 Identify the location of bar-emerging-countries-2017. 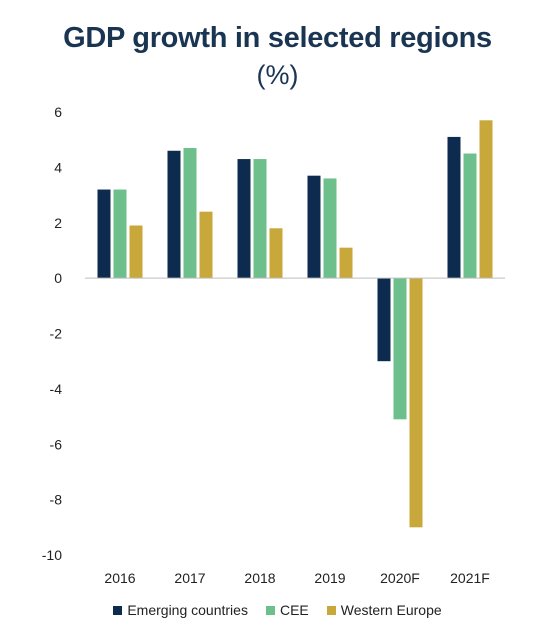
(174, 214).